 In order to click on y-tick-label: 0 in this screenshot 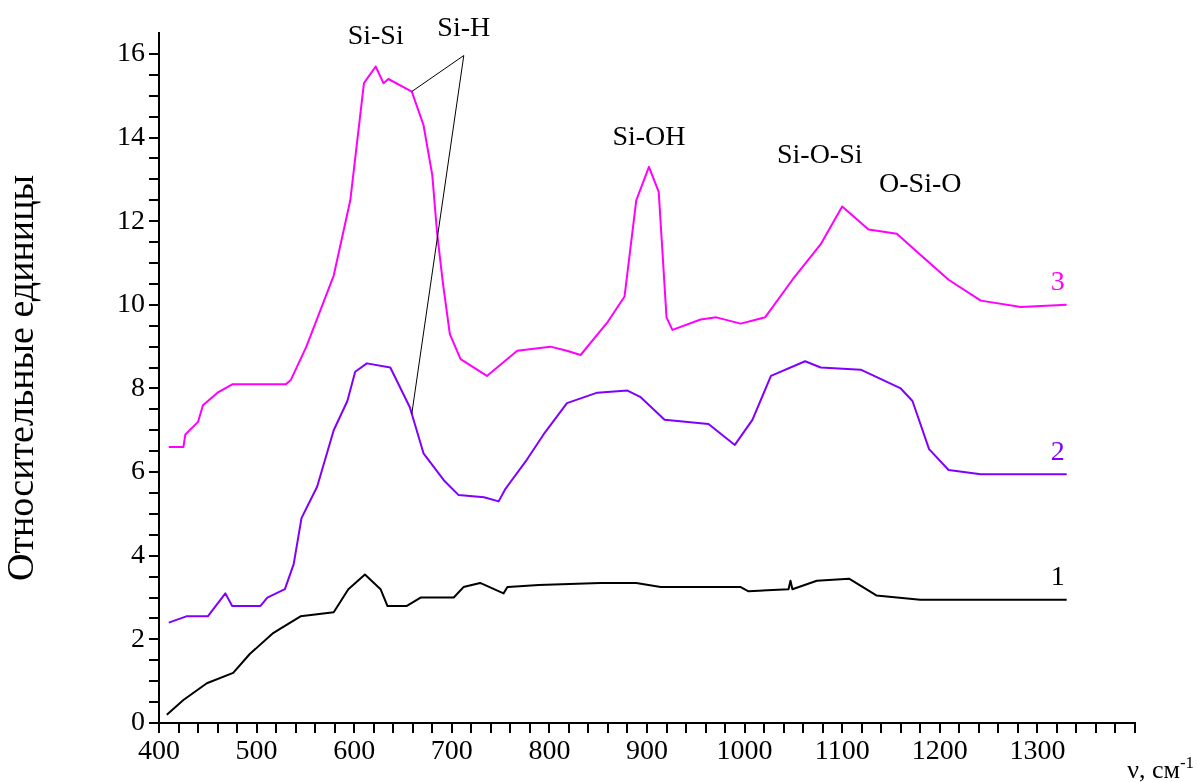, I will do `click(138, 721)`.